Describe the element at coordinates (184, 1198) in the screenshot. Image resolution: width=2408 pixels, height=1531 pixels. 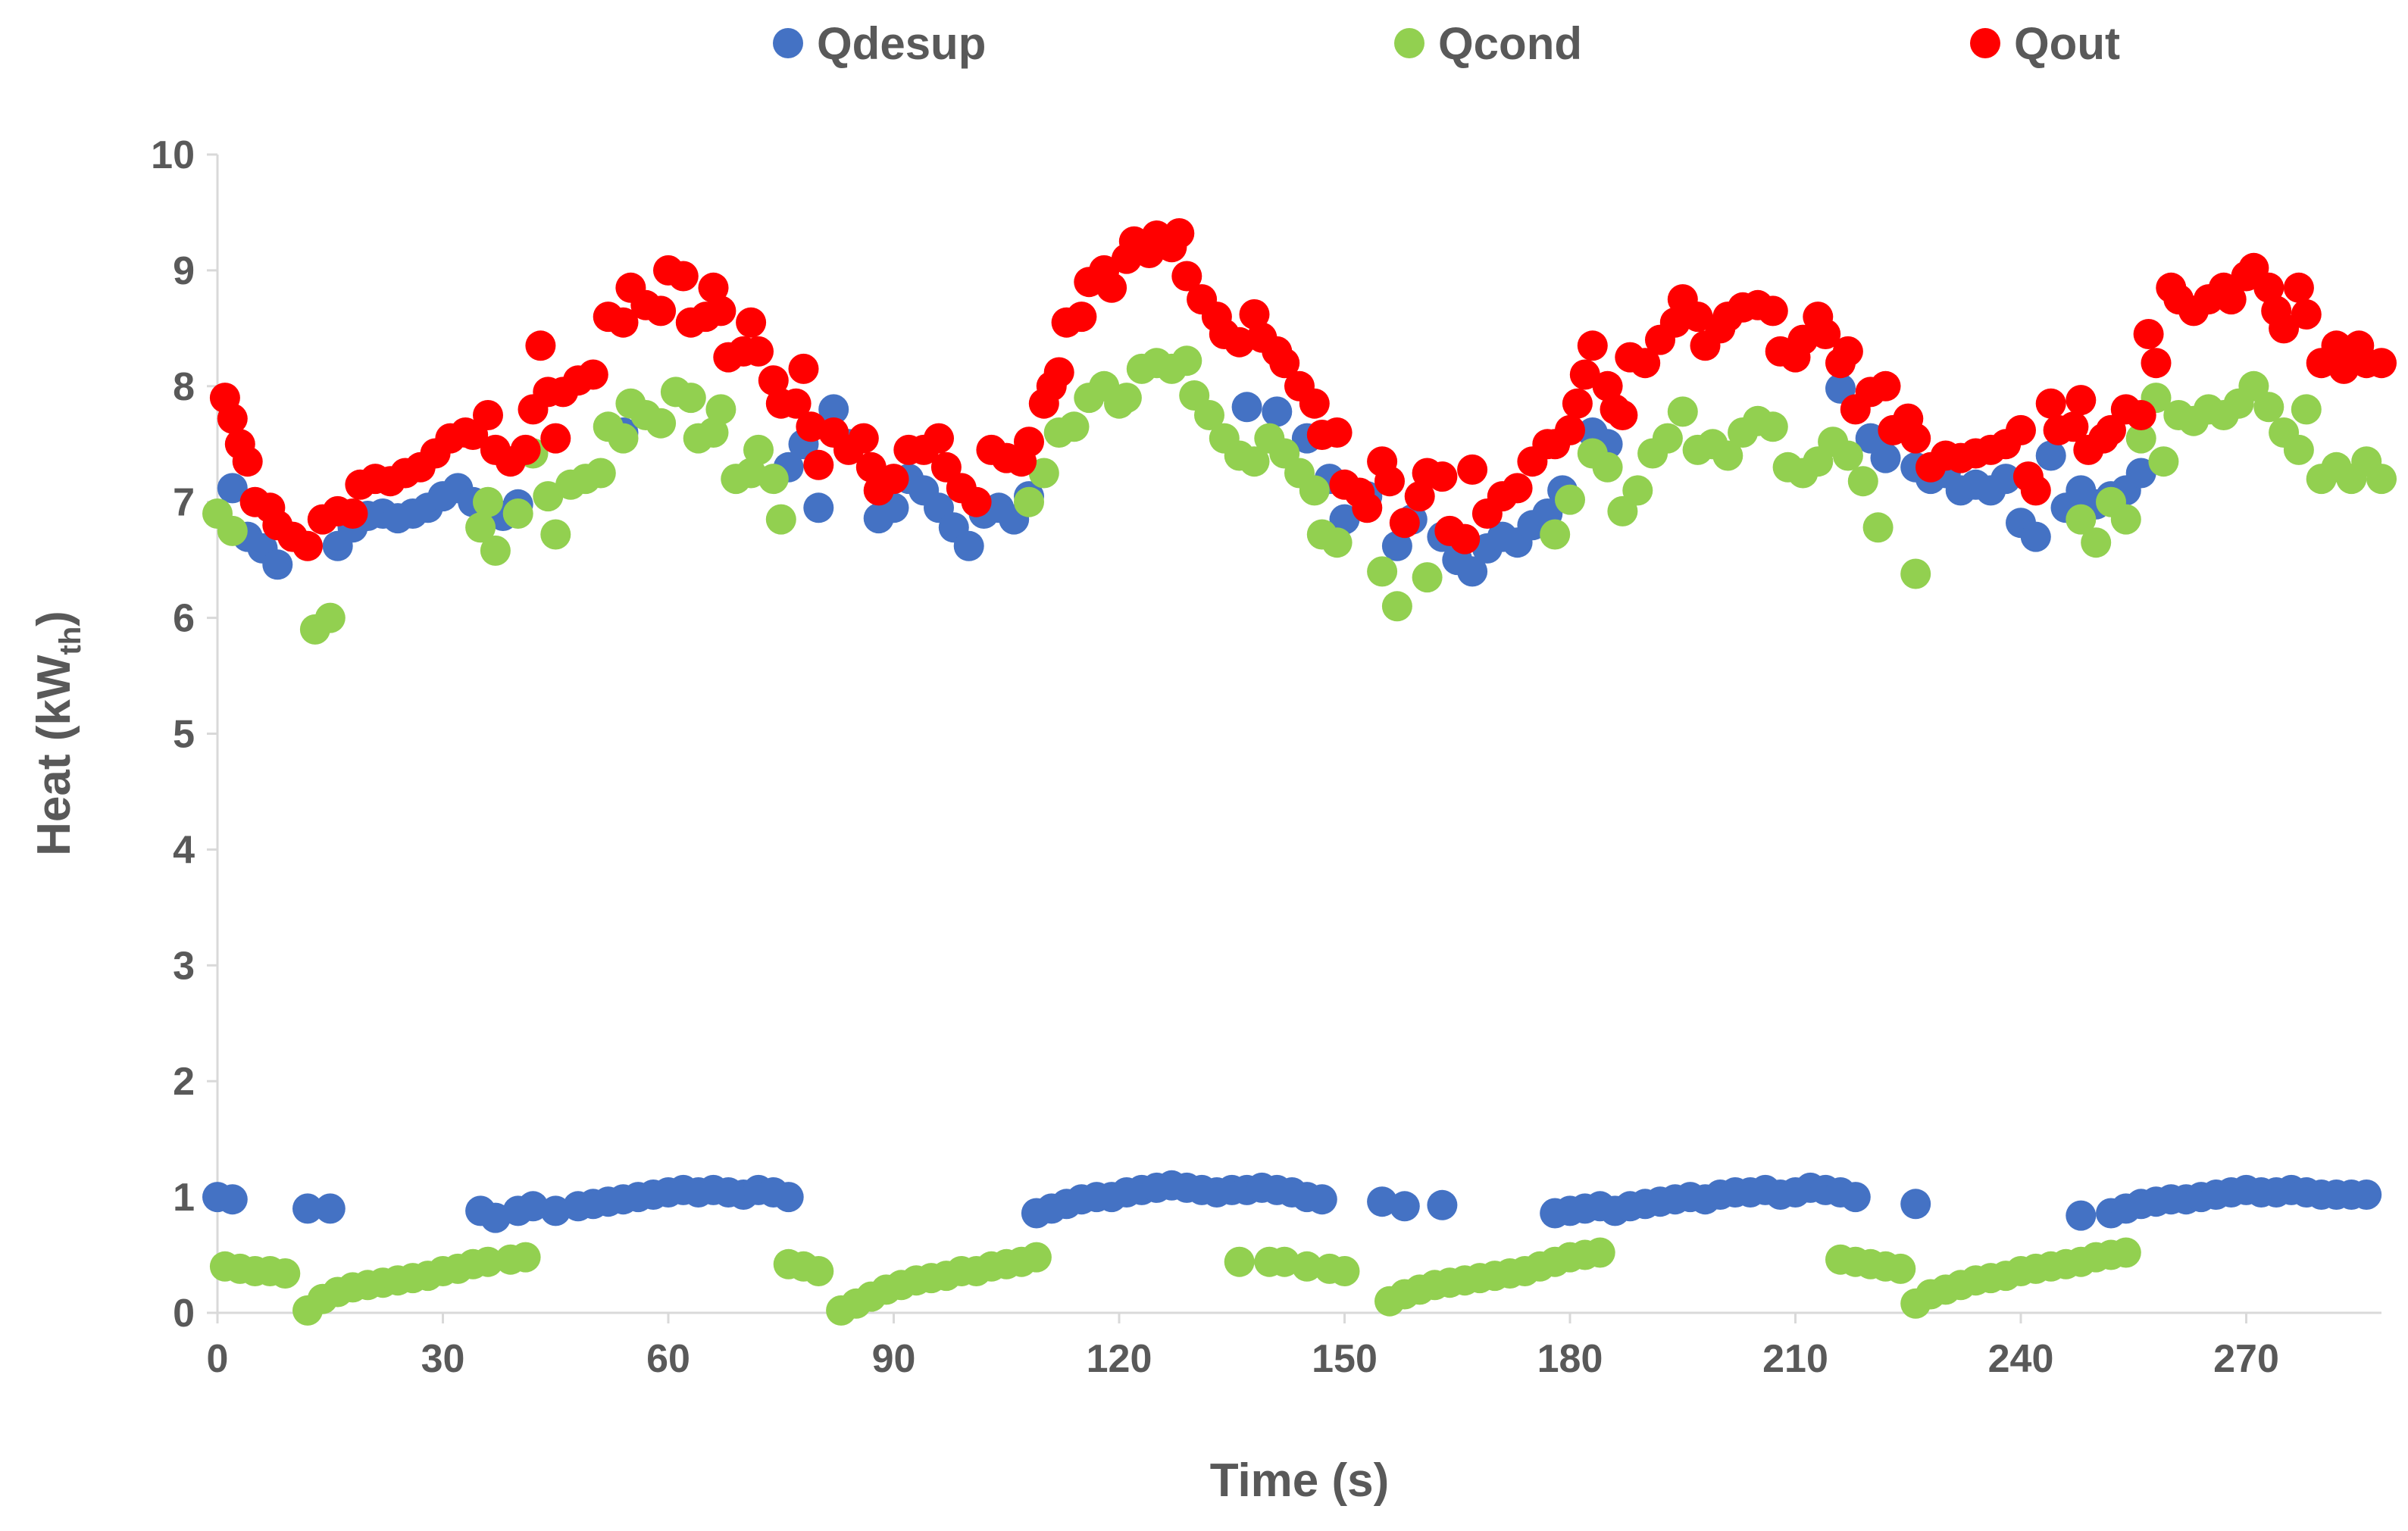
I see `y-tick-label: 1` at that location.